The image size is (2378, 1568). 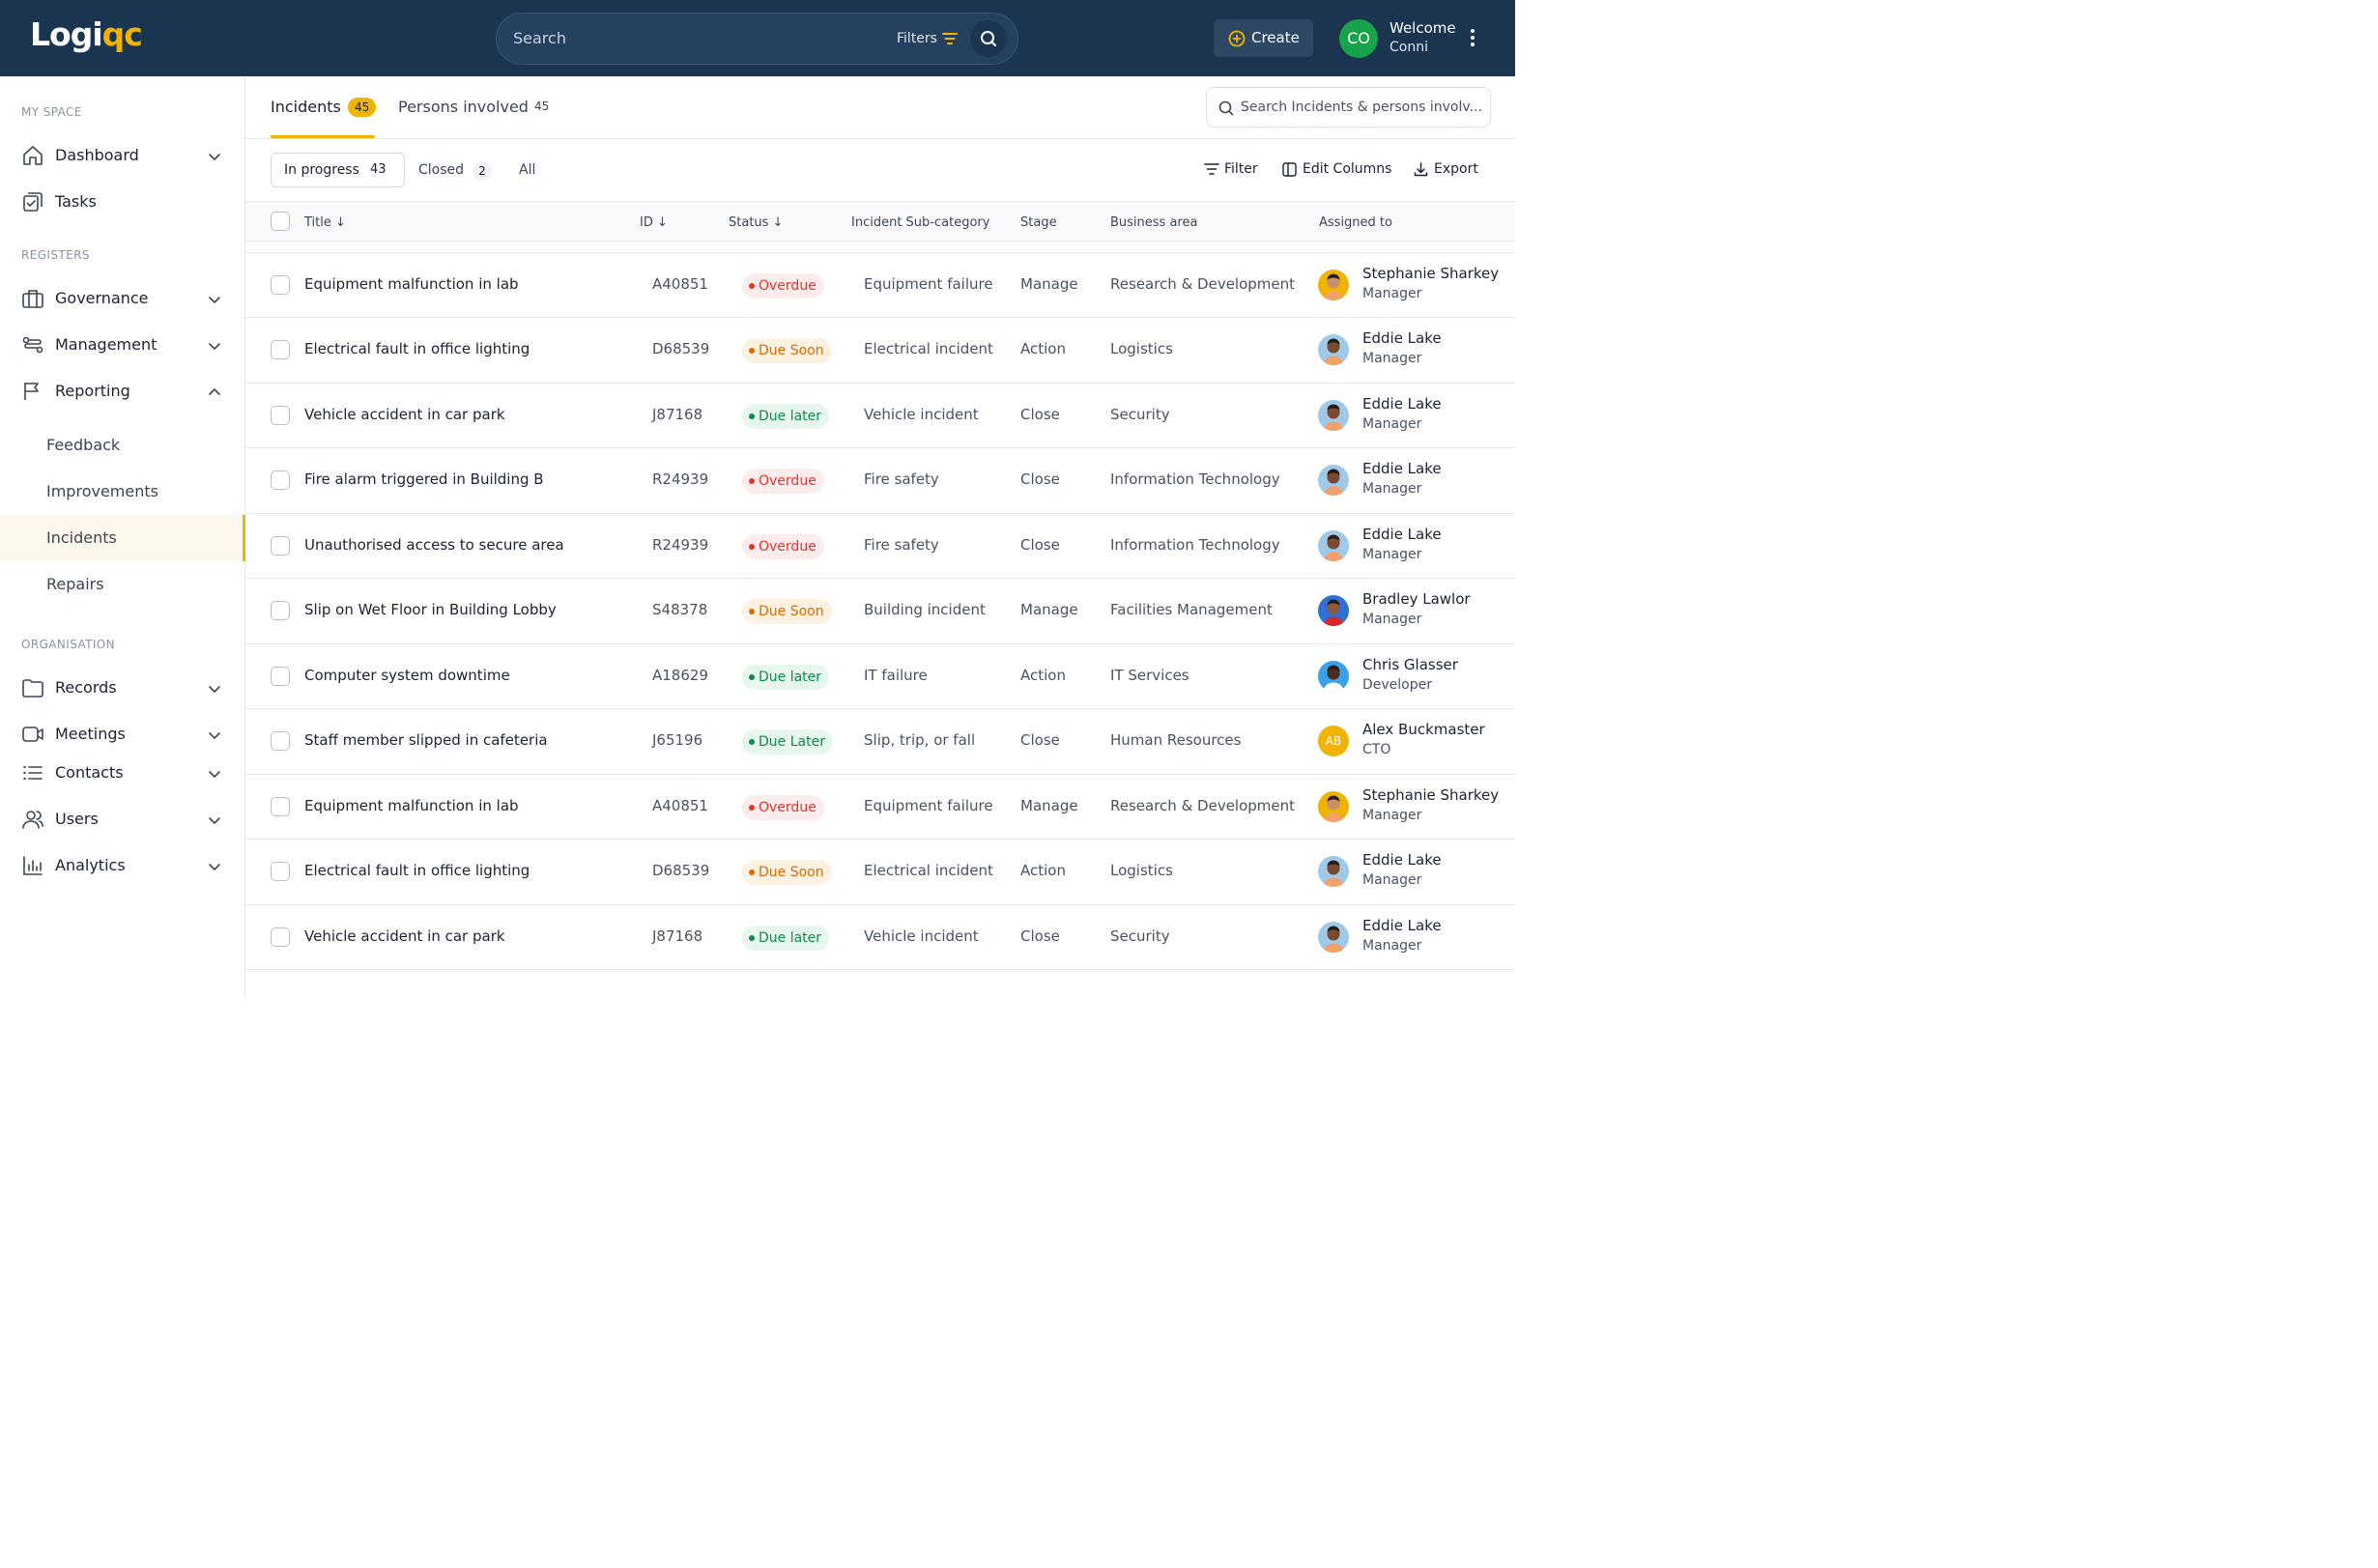 What do you see at coordinates (122, 445) in the screenshot?
I see `sidebar-item-feedback: Feedback` at bounding box center [122, 445].